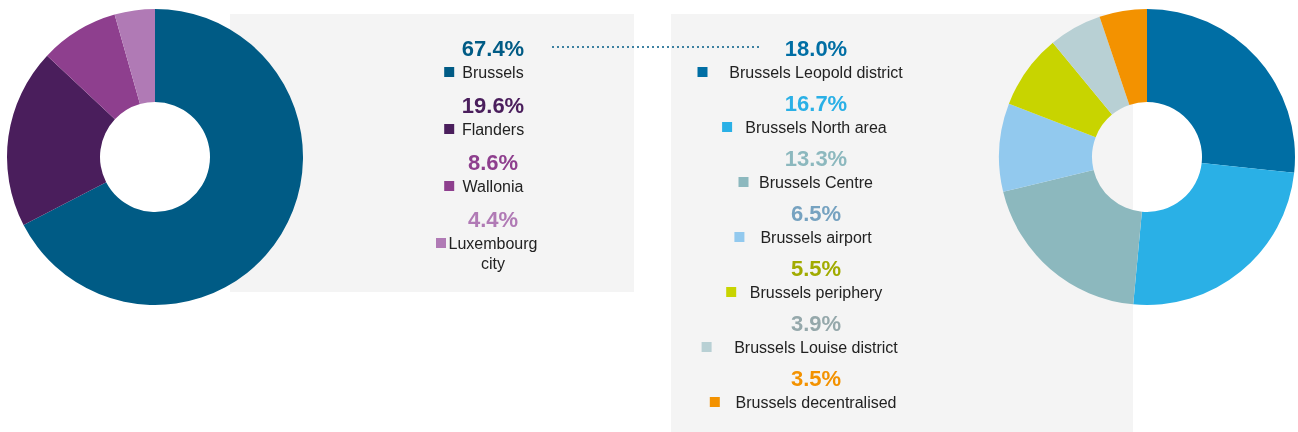  I want to click on legend-label: Brussels airport, so click(816, 237).